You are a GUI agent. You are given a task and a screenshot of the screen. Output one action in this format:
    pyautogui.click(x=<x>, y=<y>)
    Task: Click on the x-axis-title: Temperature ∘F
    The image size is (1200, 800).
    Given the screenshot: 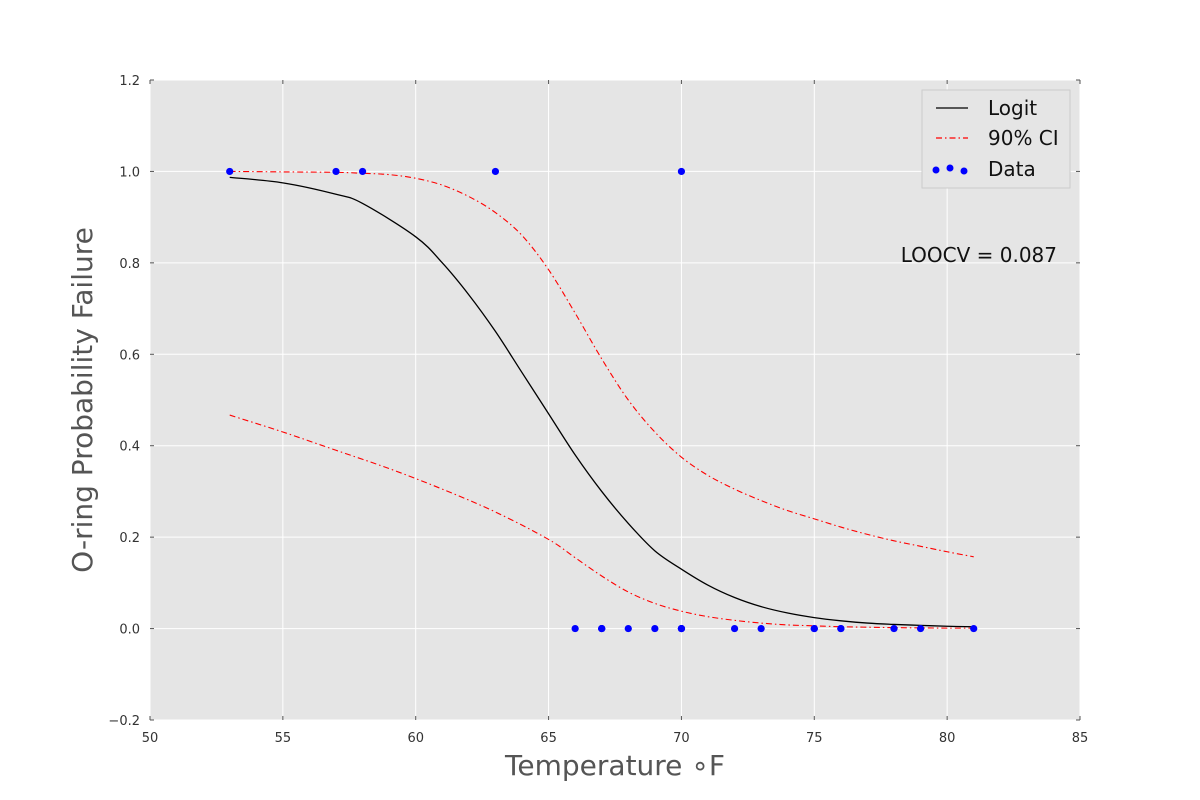 What is the action you would take?
    pyautogui.click(x=614, y=765)
    